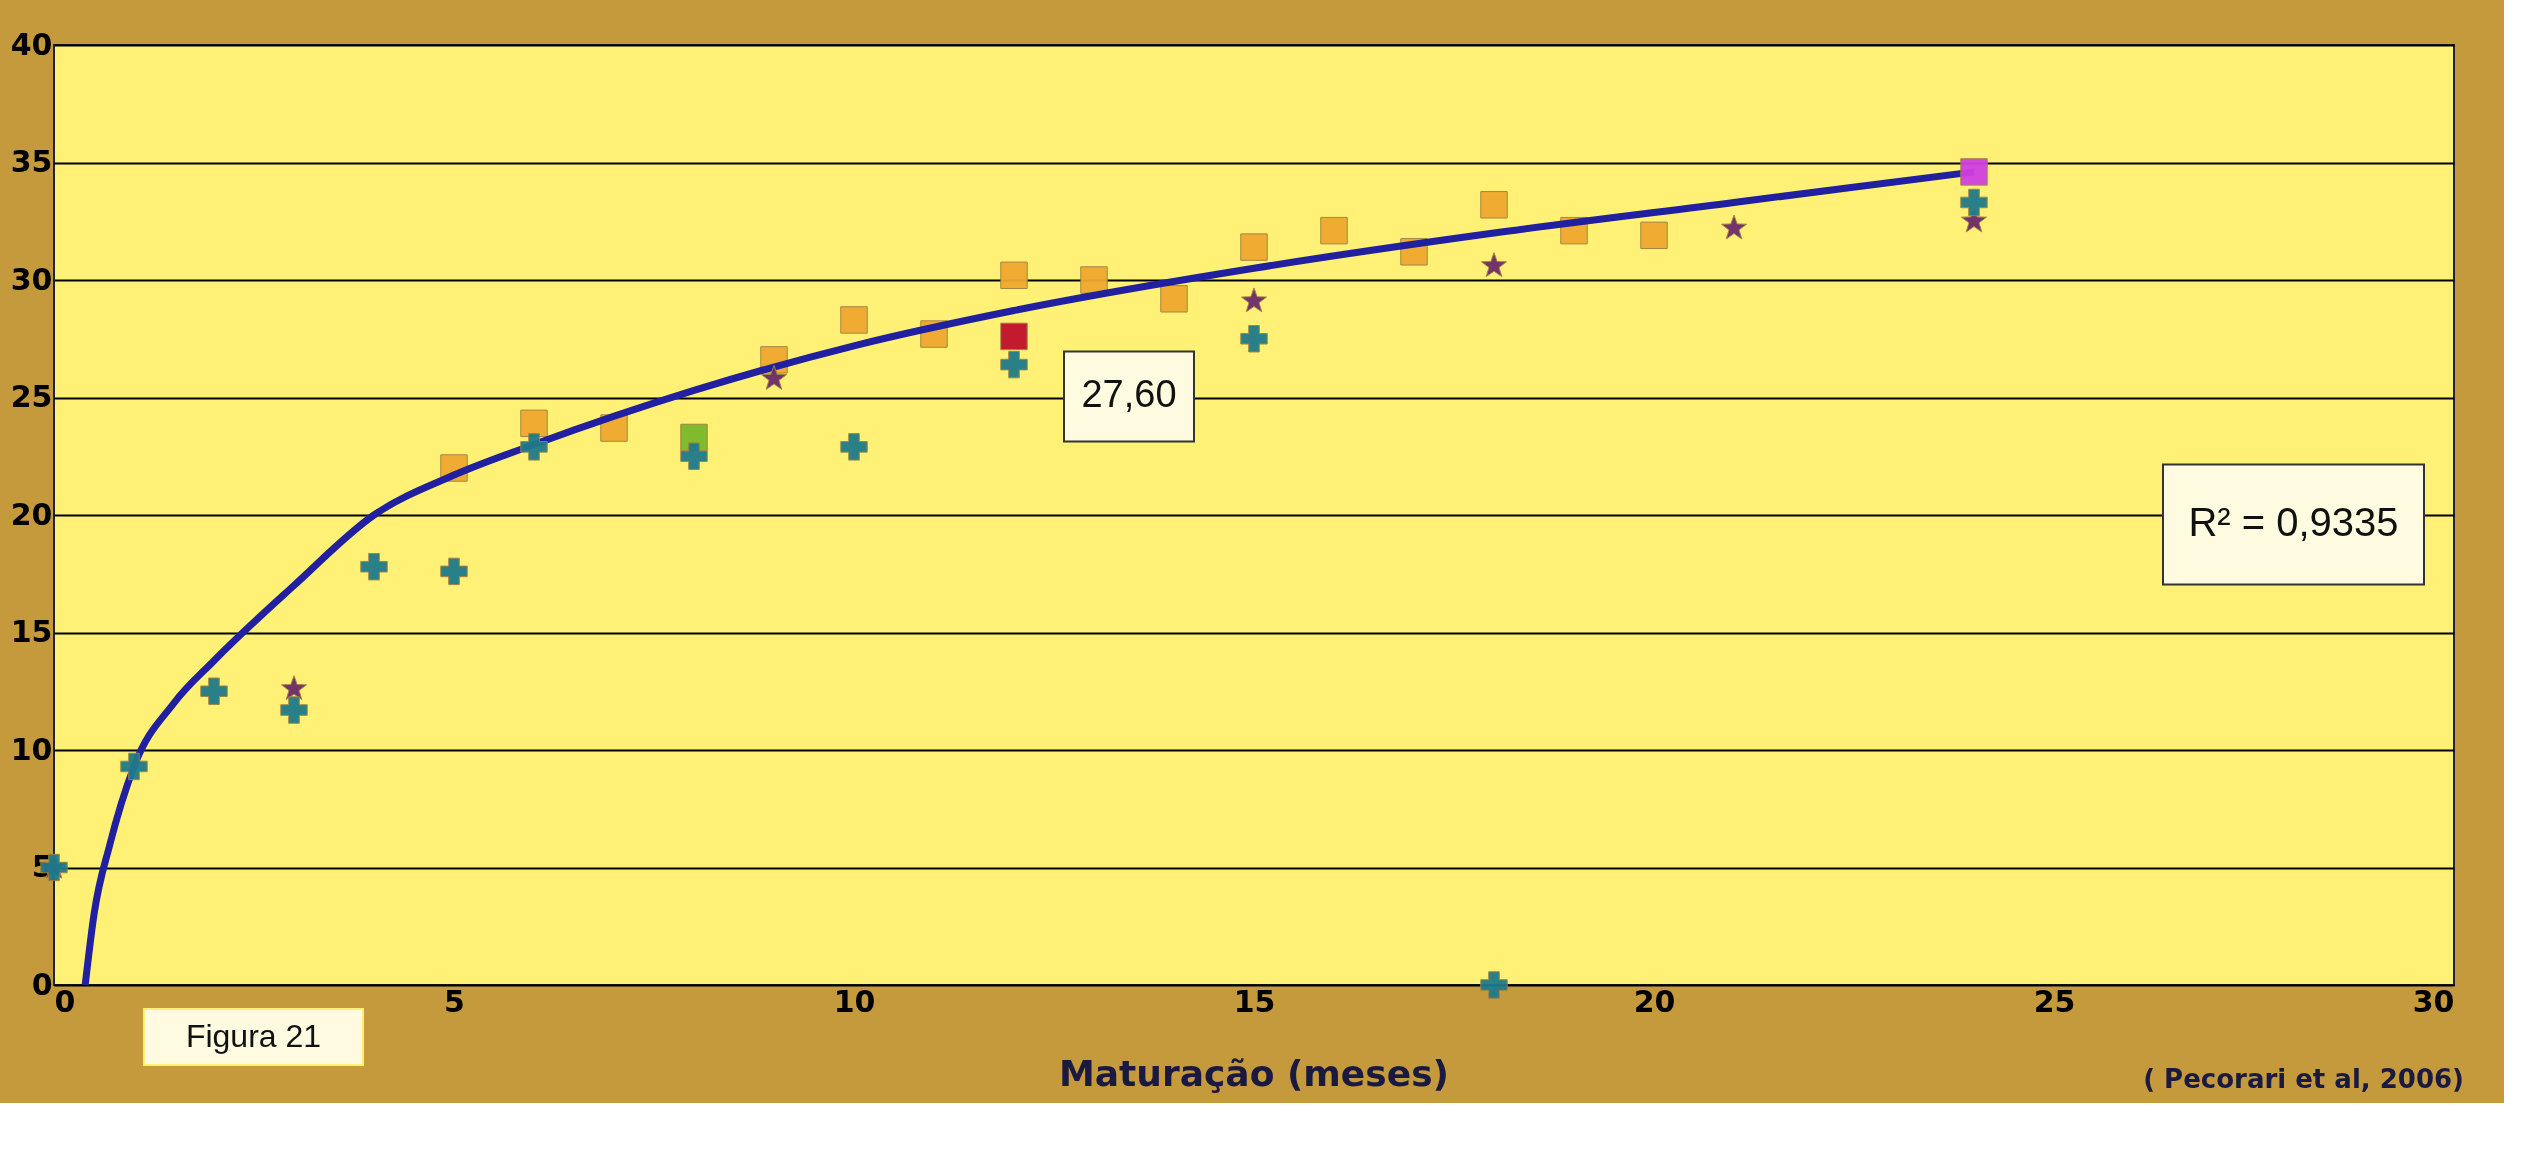 This screenshot has height=1172, width=2526. I want to click on x-tick-label: 10, so click(854, 1001).